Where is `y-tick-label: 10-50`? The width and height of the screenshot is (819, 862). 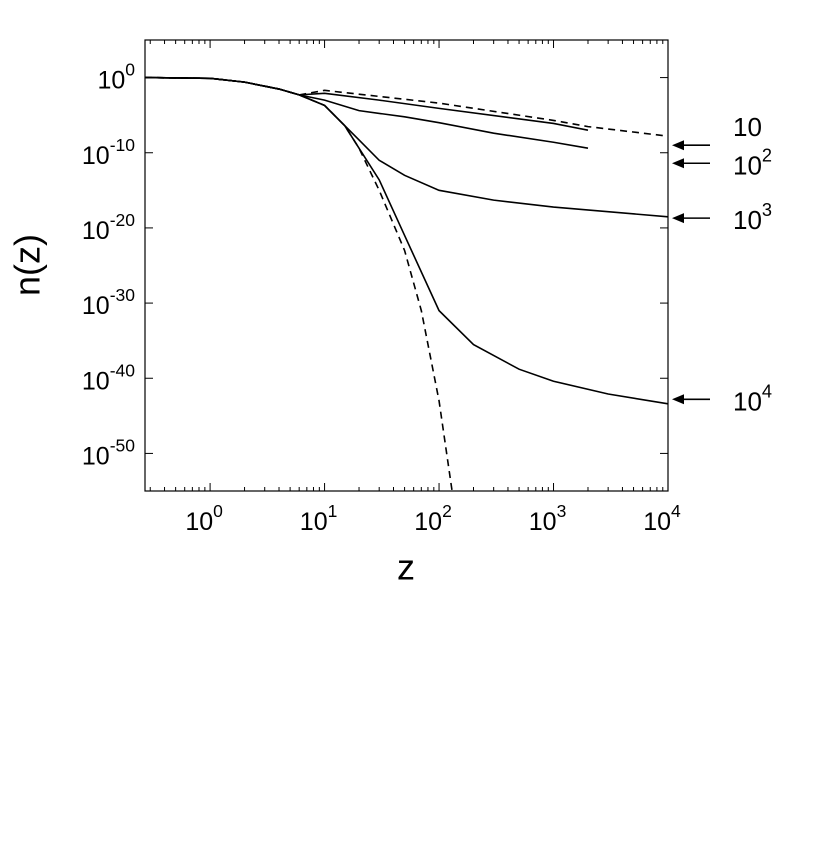
y-tick-label: 10-50 is located at coordinates (108, 452).